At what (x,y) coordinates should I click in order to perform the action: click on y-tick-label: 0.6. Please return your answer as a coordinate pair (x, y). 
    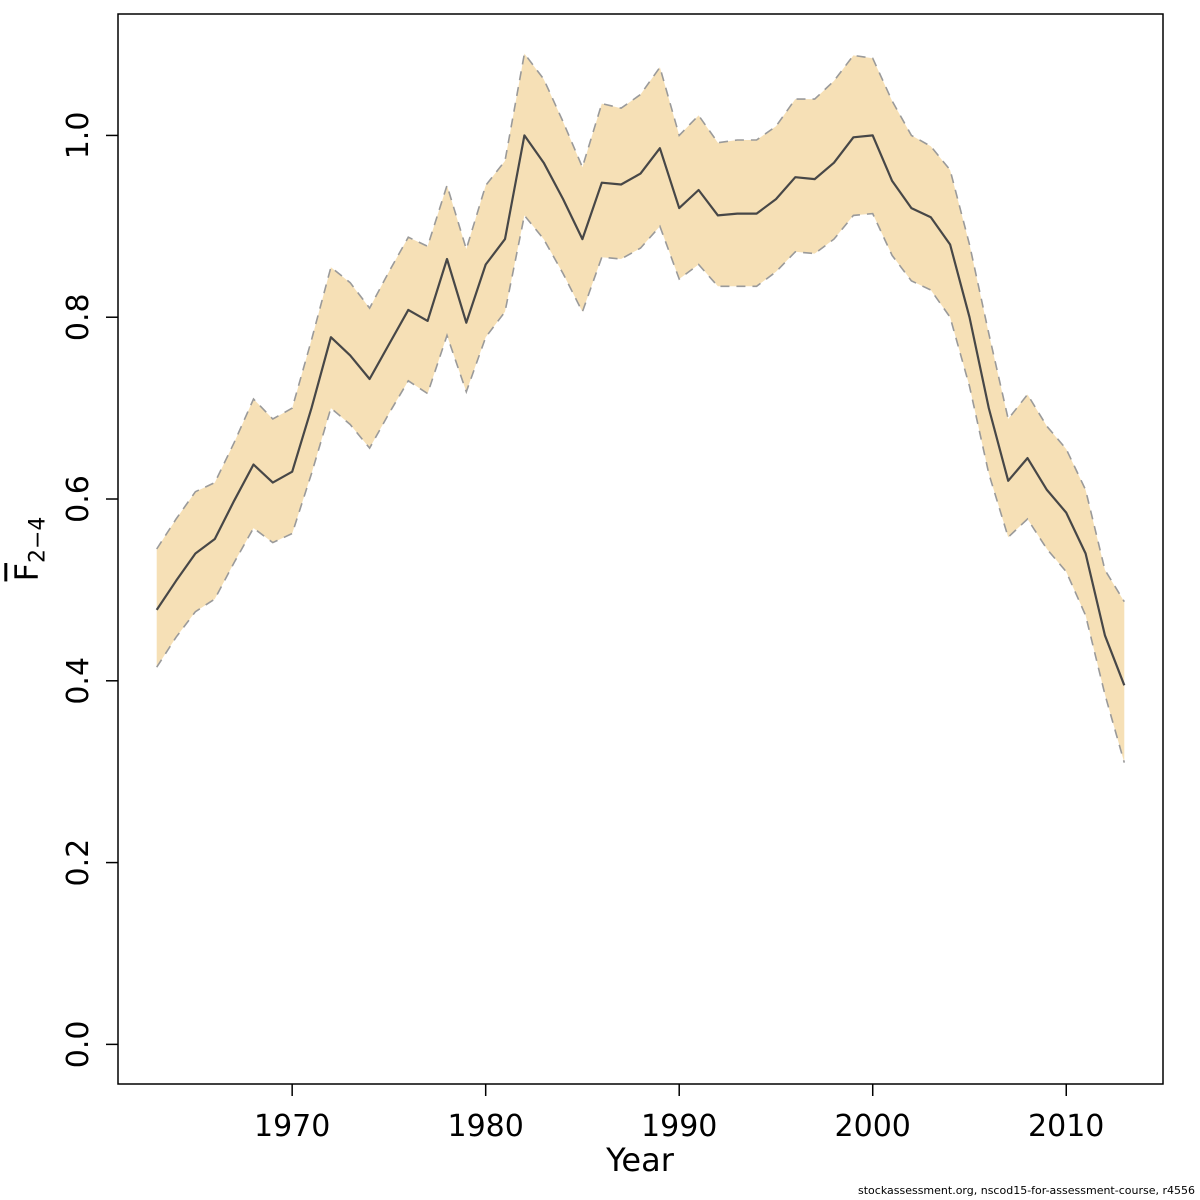
    Looking at the image, I should click on (78, 499).